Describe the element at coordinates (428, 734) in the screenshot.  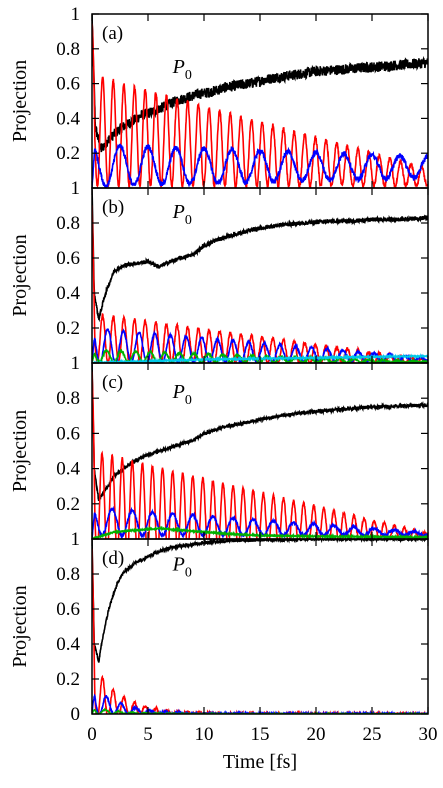
I see `x-tick-label: 30` at that location.